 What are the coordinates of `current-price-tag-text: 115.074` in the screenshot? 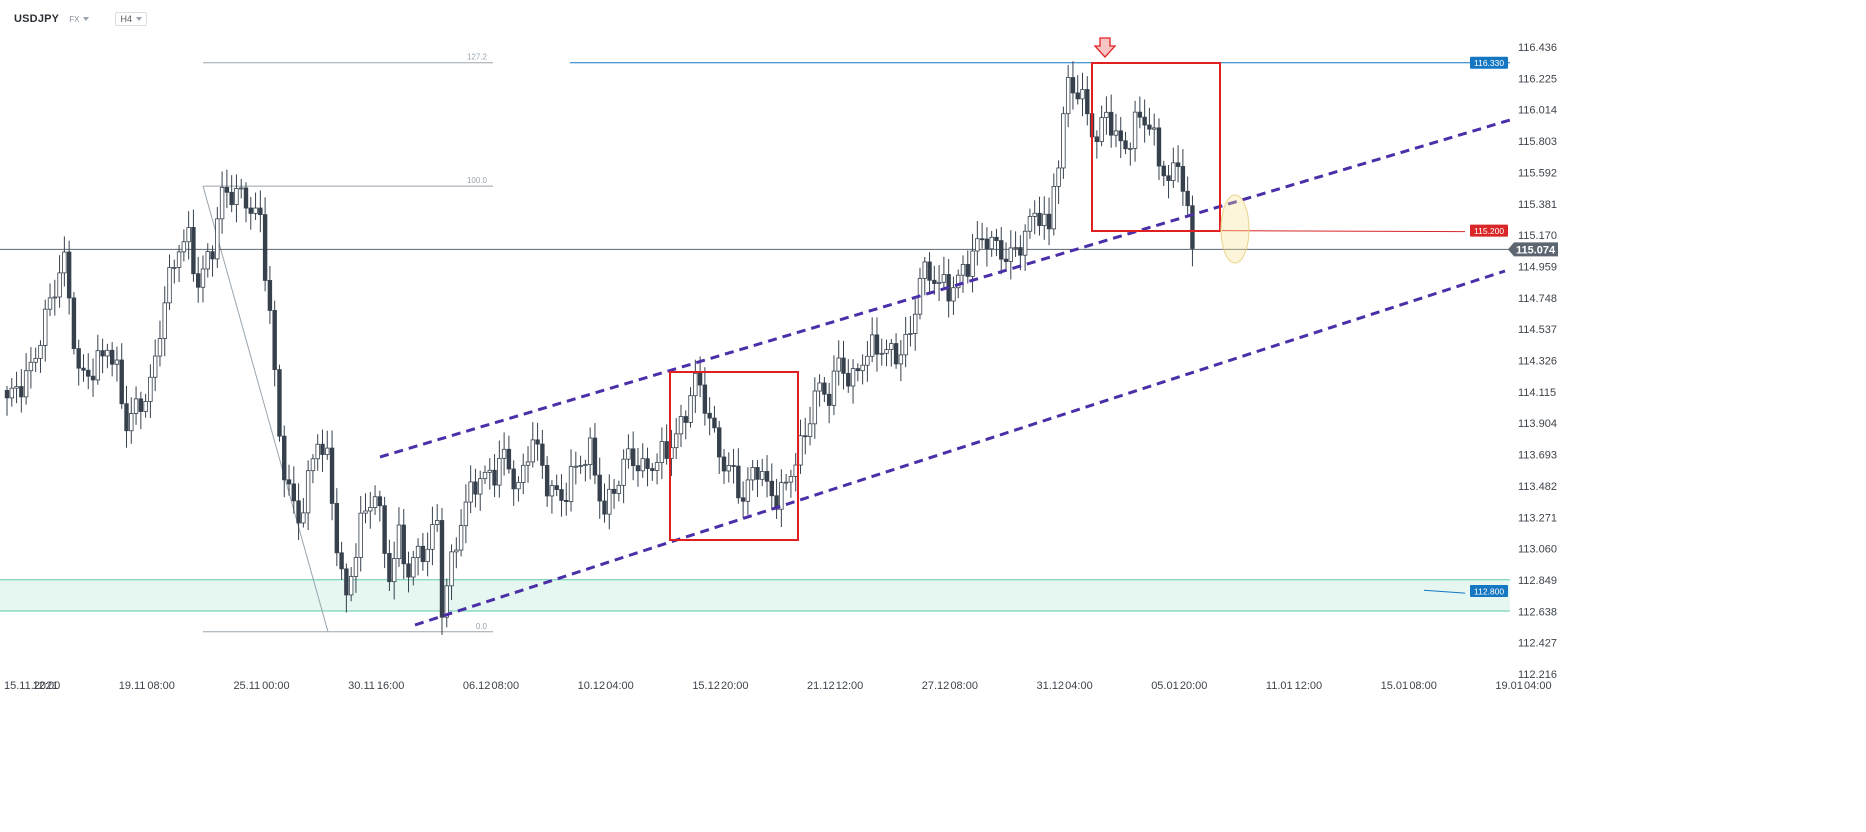 It's located at (1536, 250).